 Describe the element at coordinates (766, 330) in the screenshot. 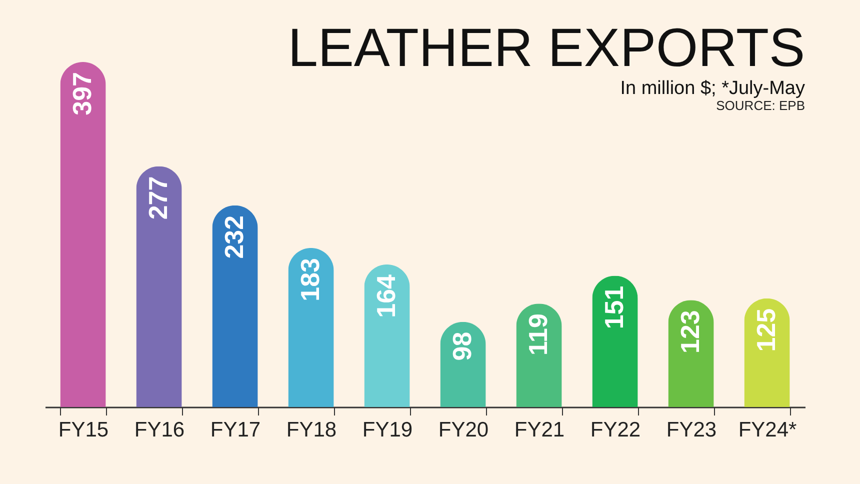

I see `data-label: 125` at that location.